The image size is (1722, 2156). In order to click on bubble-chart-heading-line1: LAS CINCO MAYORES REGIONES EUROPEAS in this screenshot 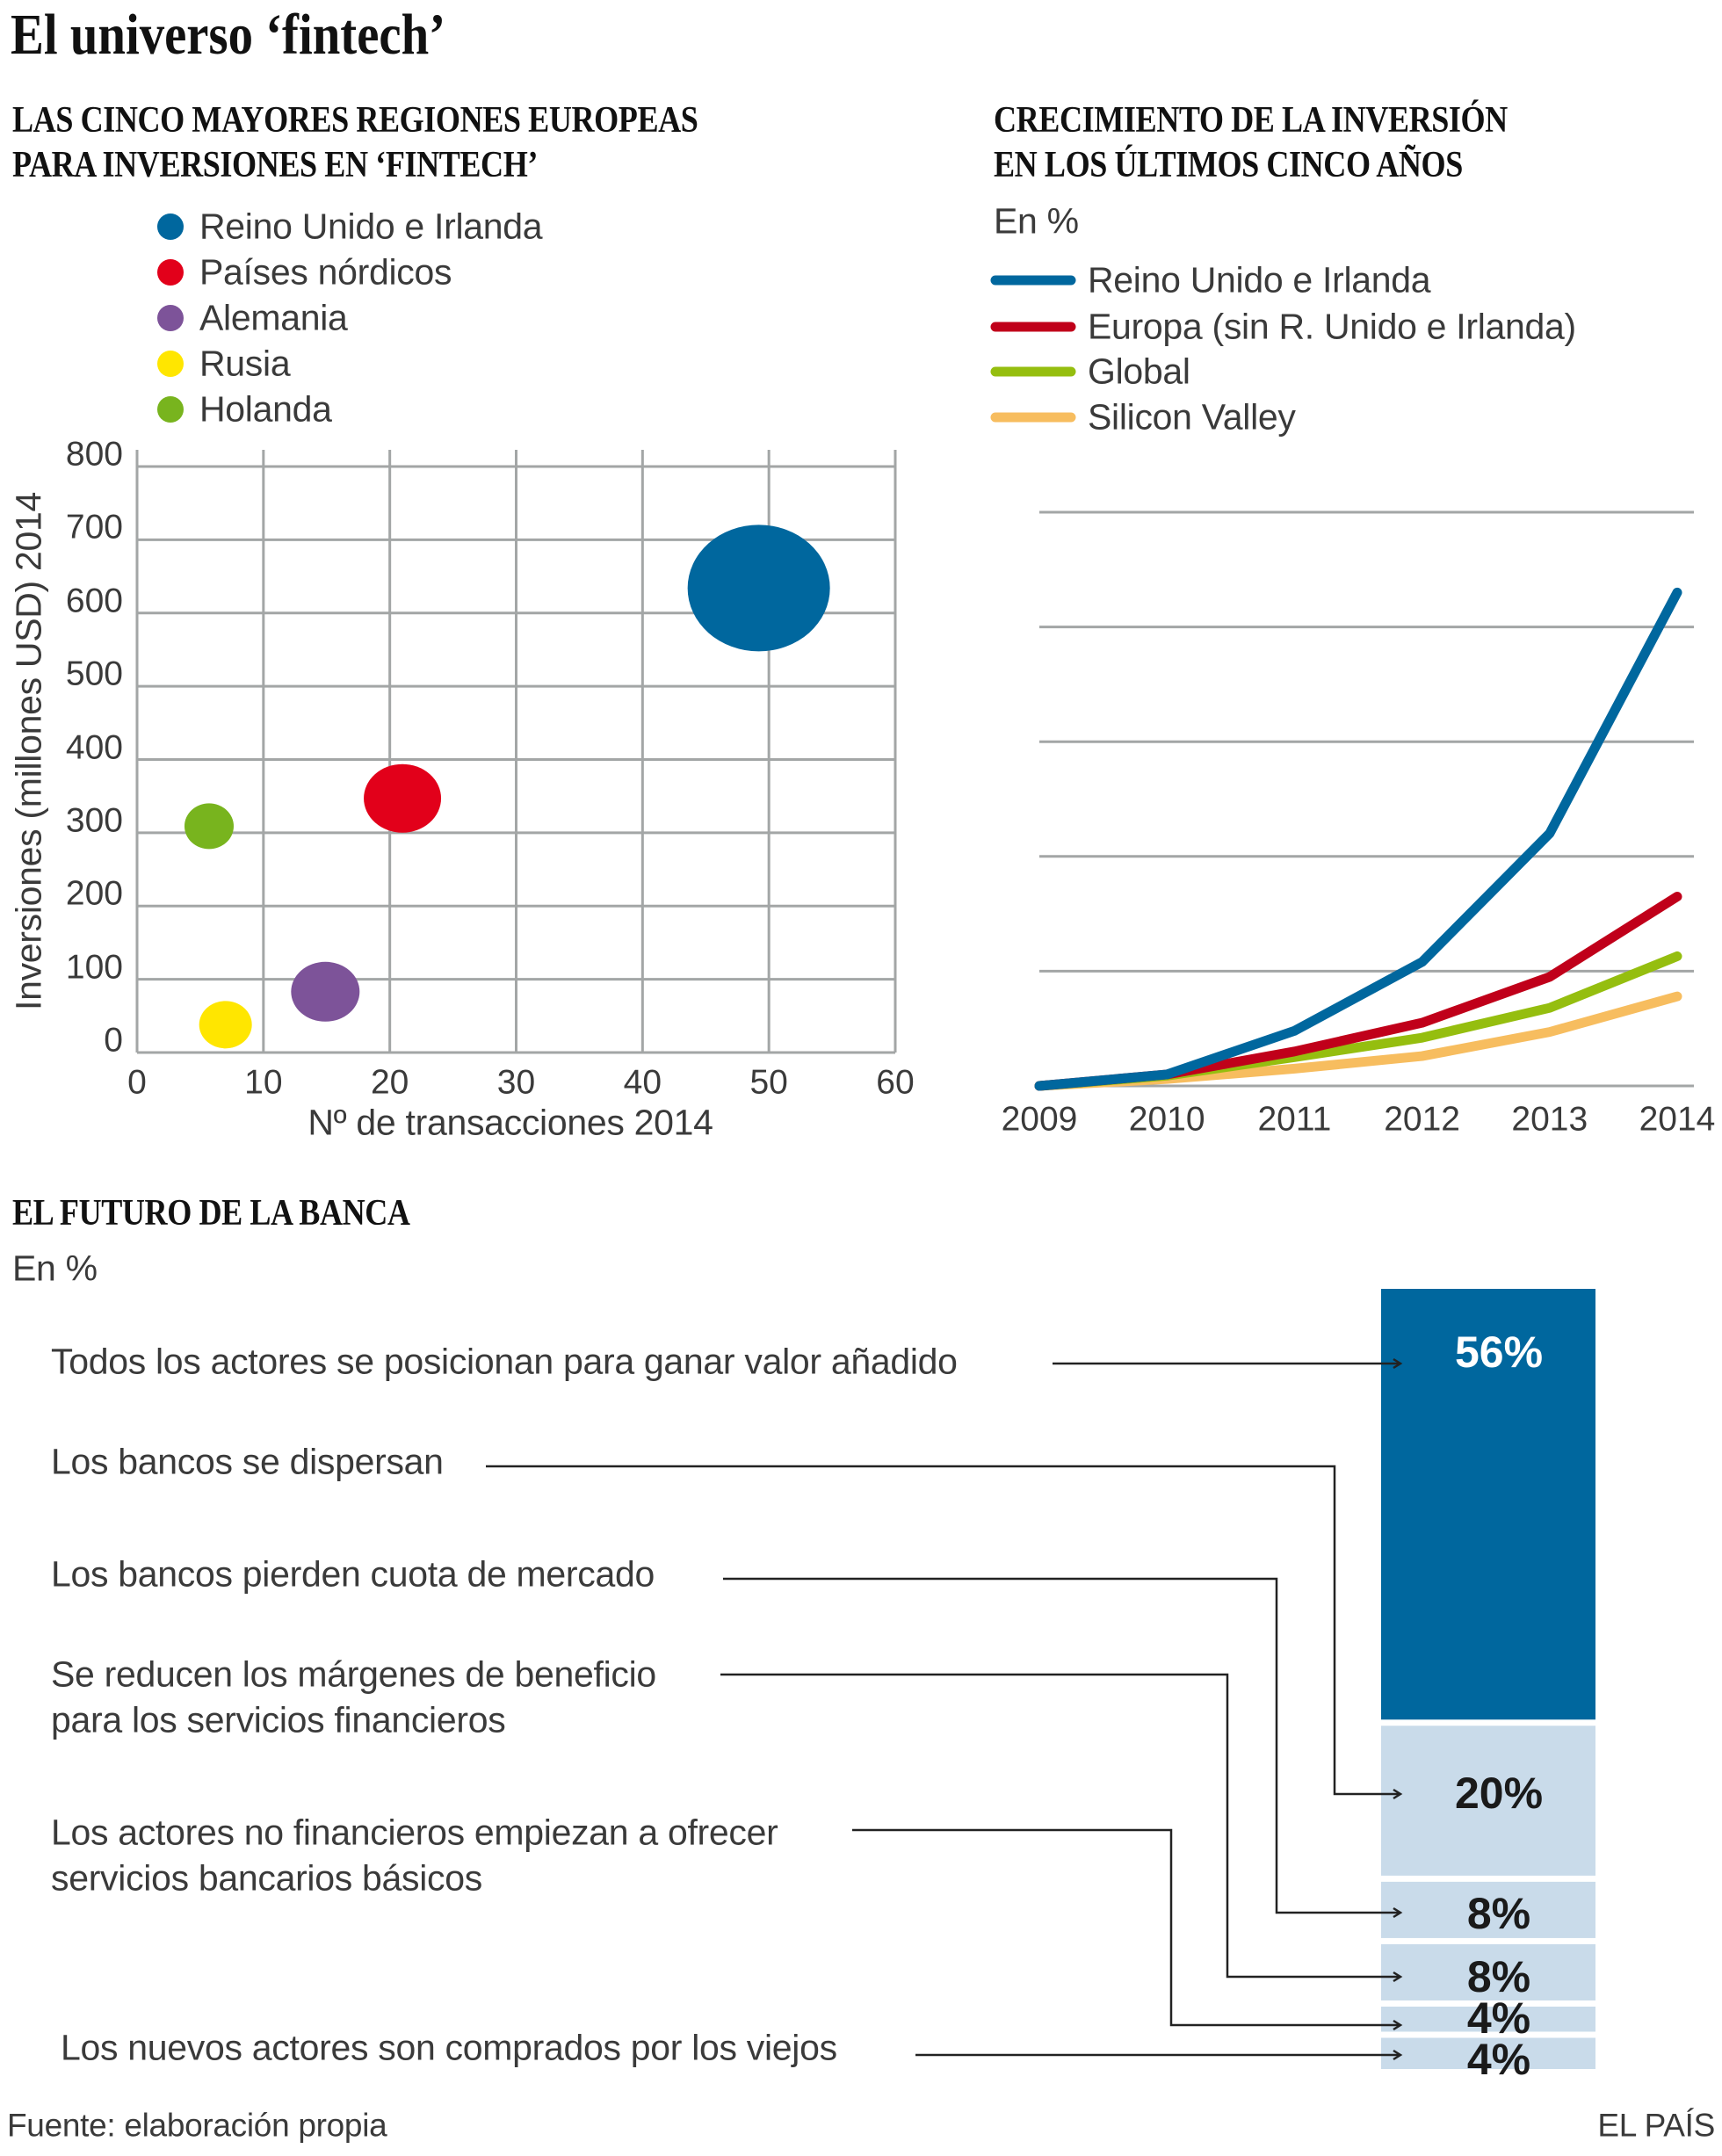, I will do `click(355, 121)`.